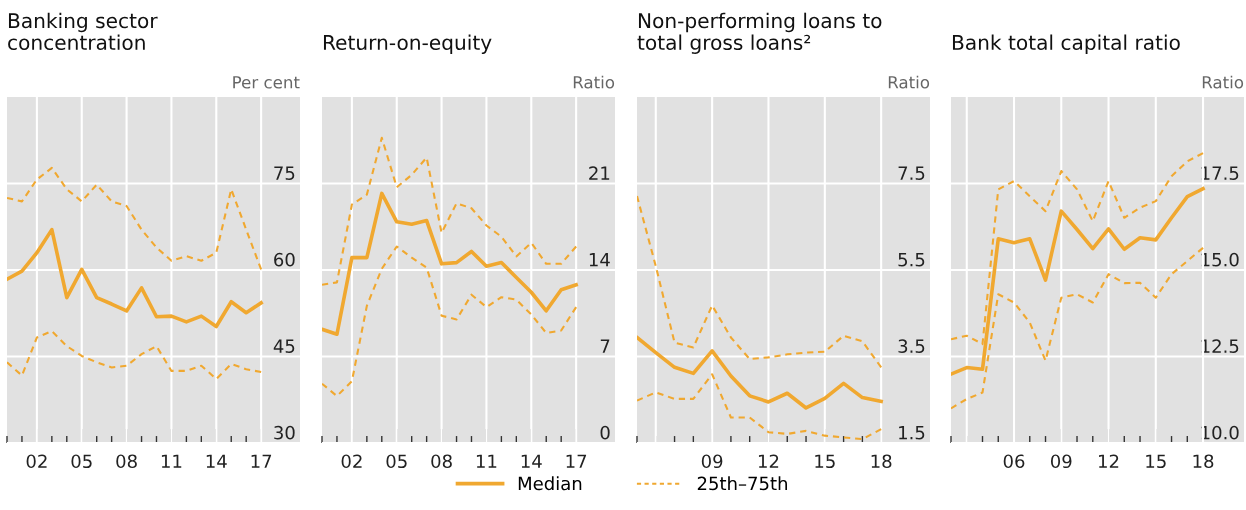 Image resolution: width=1246 pixels, height=510 pixels. What do you see at coordinates (1220, 346) in the screenshot?
I see `y-tick-label: 12.5` at bounding box center [1220, 346].